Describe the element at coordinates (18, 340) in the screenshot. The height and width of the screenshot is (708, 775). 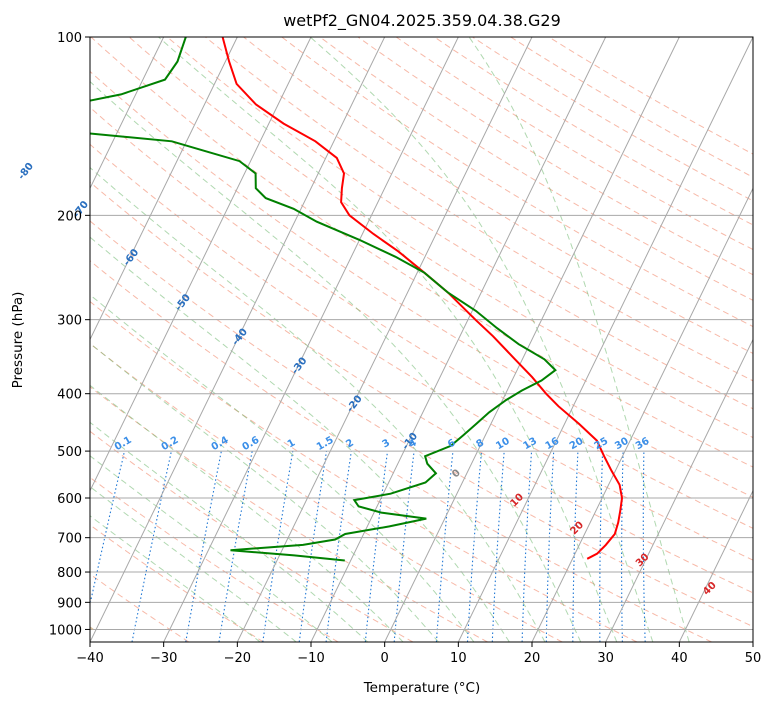
I see `y-axis-label: Pressure (hPa)` at that location.